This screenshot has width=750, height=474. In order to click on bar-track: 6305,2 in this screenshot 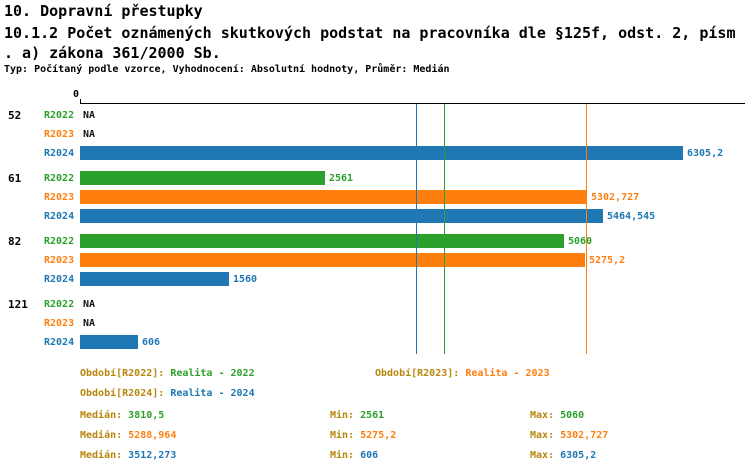, I will do `click(410, 153)`.